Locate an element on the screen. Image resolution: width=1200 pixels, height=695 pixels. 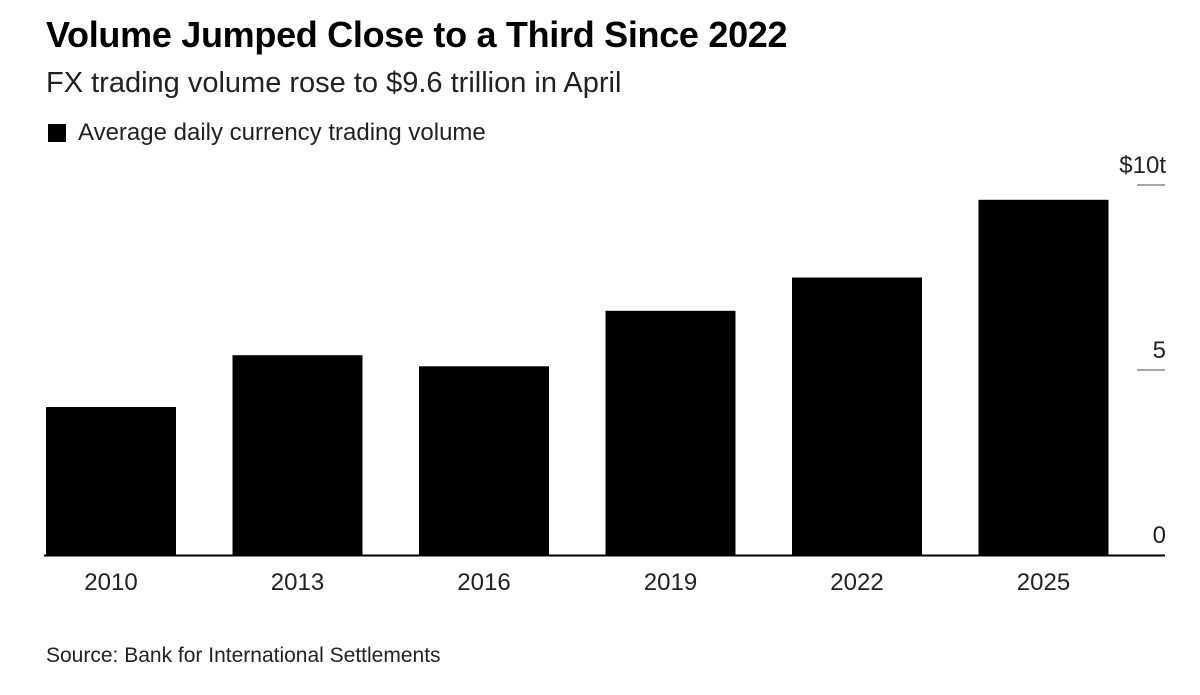
legend: Average daily currency trading volume is located at coordinates (267, 133).